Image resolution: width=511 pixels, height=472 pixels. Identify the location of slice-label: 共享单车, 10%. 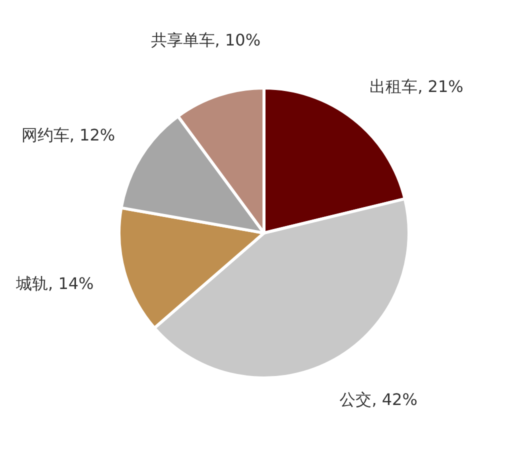
(205, 40).